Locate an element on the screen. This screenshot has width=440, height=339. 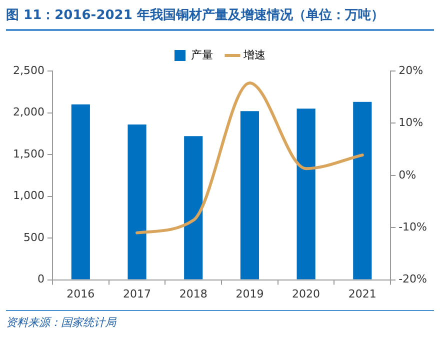
y-tick-label: 1,000 is located at coordinates (28, 195).